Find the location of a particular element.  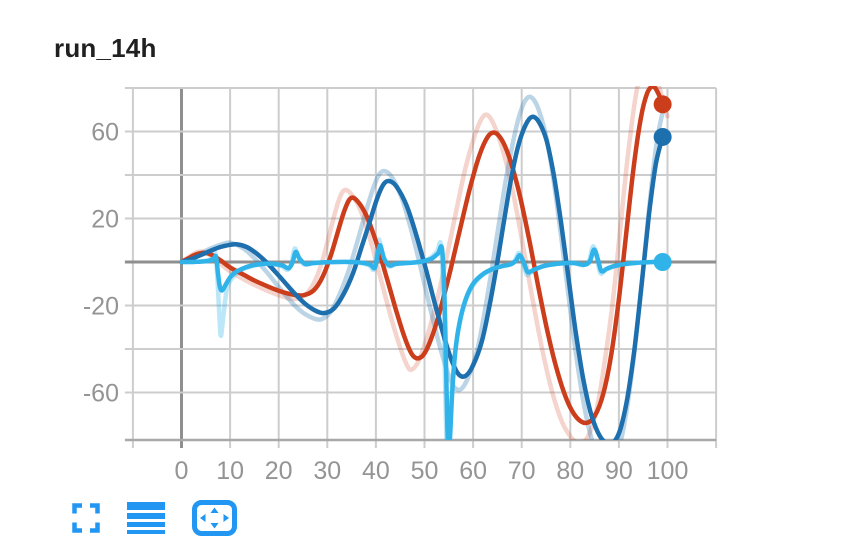

fullscreen-button is located at coordinates (86, 518).